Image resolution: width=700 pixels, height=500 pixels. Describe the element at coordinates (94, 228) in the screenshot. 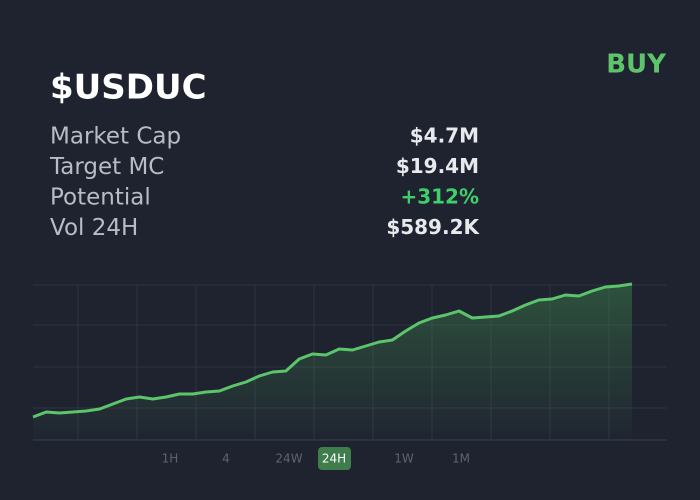

I see `stat-label: Vol 24H` at that location.